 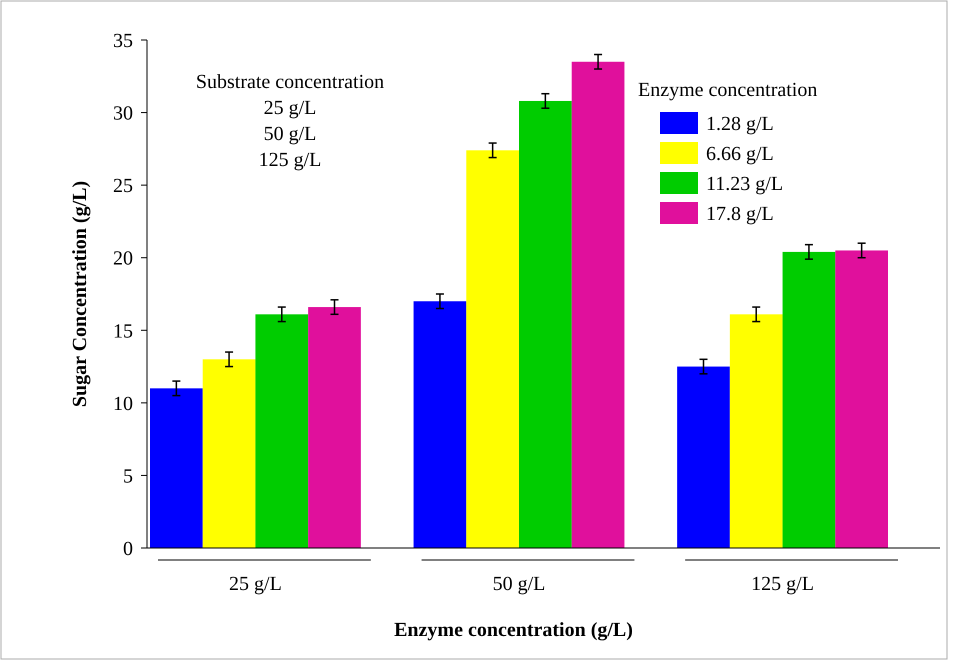 I want to click on x-tick-label: 50 g/L, so click(x=519, y=584).